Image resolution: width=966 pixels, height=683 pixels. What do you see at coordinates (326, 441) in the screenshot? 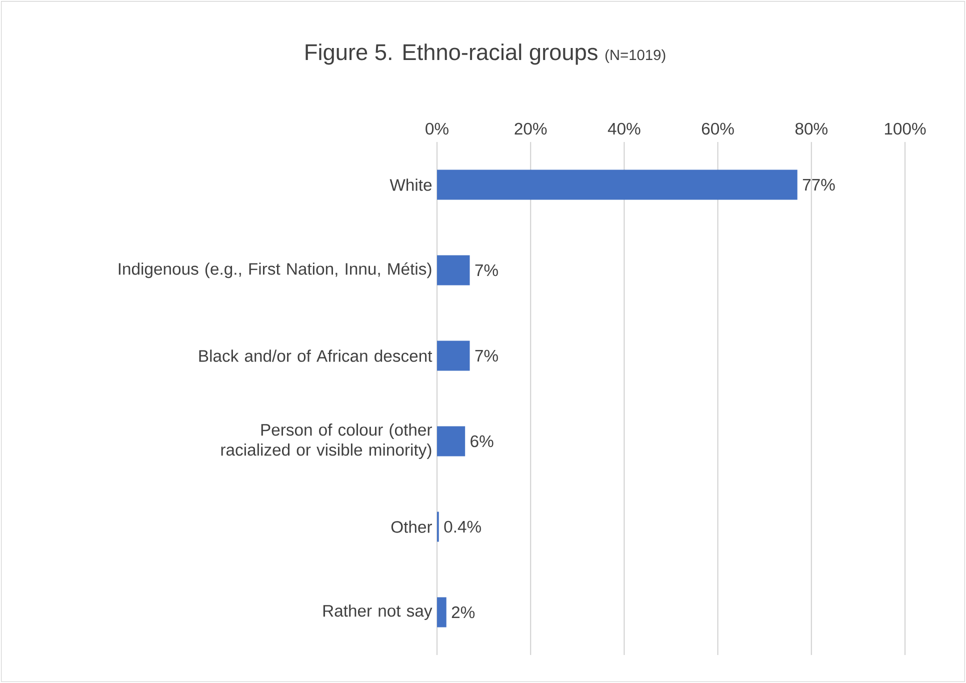
I see `y-tick-label: Person of colour (other racialized or visible minority)` at bounding box center [326, 441].